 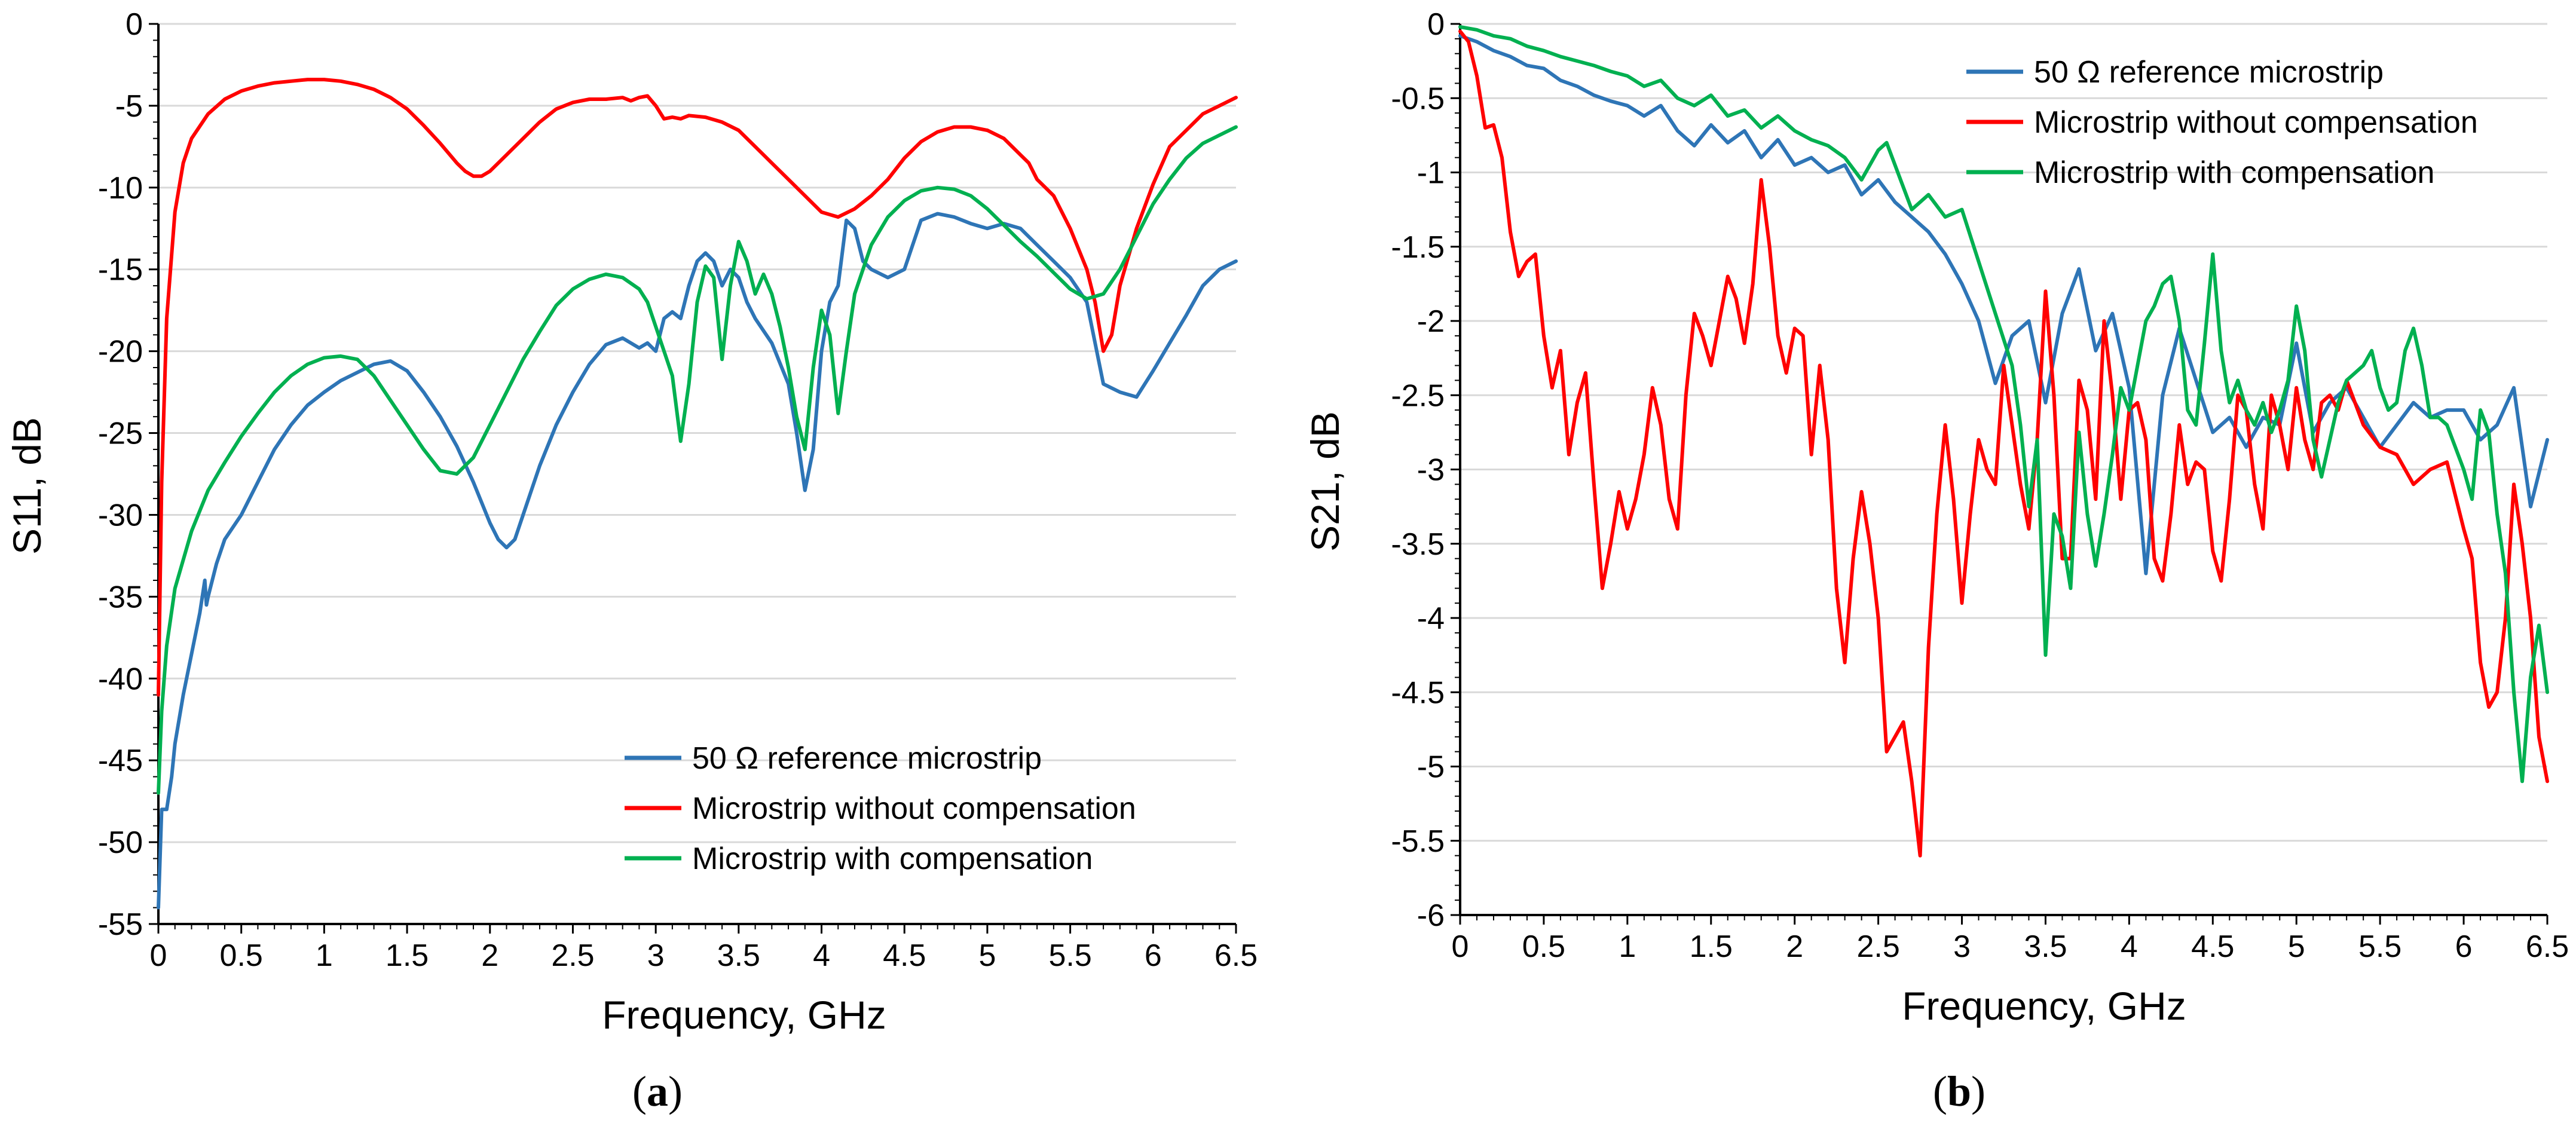 What do you see at coordinates (904, 956) in the screenshot?
I see `x-tick-label: 4.5` at bounding box center [904, 956].